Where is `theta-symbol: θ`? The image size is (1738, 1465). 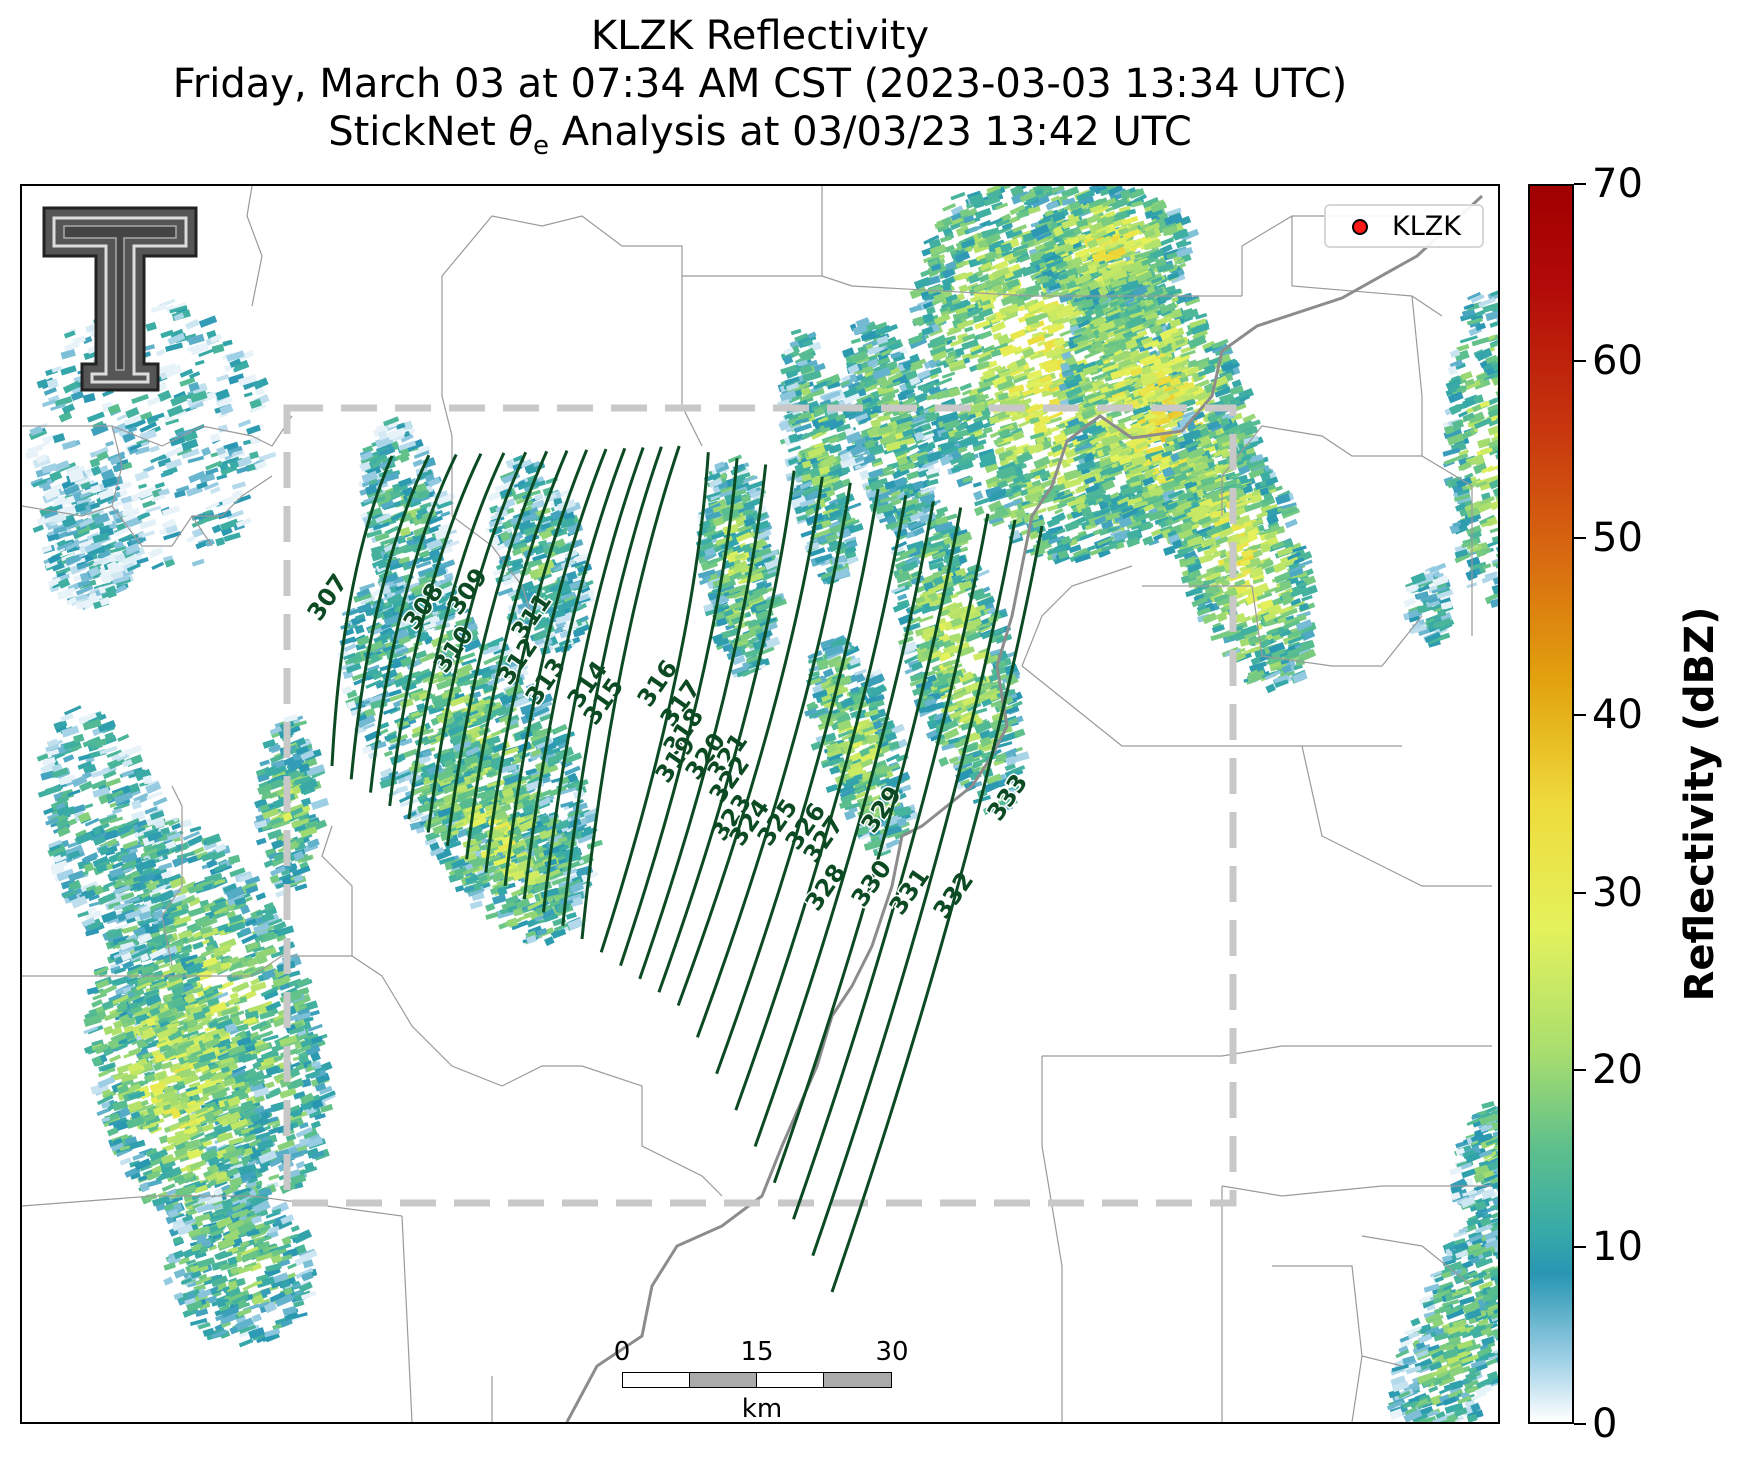
theta-symbol: θ is located at coordinates (520, 132).